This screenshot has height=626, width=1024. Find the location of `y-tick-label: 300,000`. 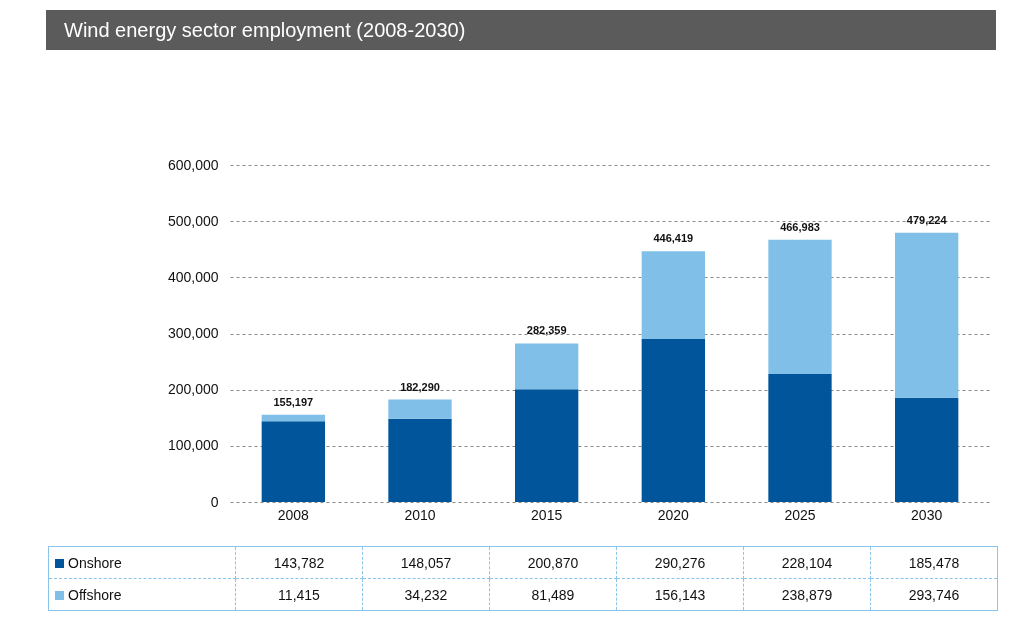

y-tick-label: 300,000 is located at coordinates (193, 333).